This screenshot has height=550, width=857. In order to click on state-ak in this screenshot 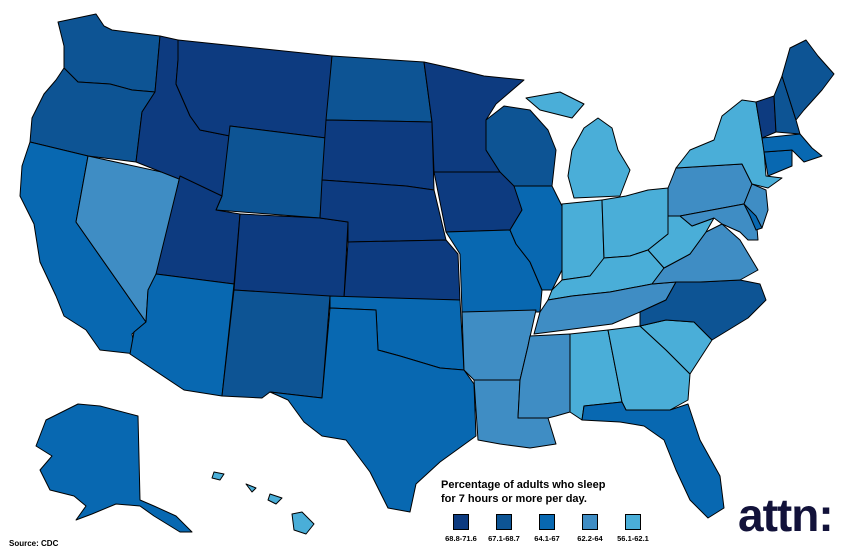, I will do `click(114, 468)`.